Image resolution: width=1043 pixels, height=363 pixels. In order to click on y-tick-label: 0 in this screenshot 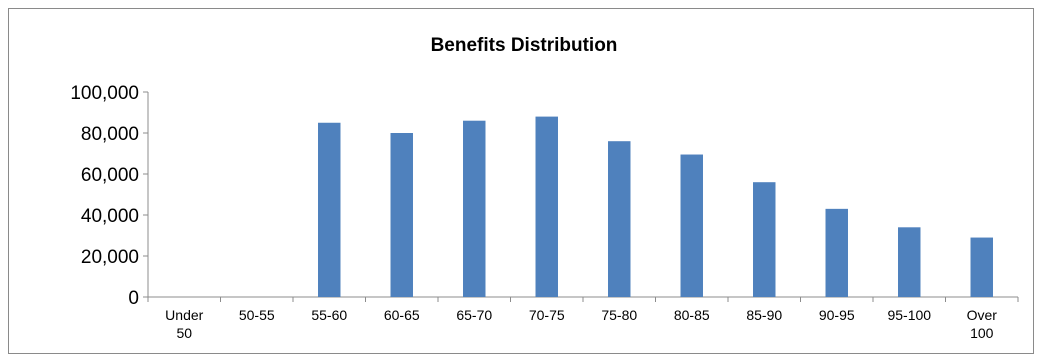, I will do `click(133, 298)`.